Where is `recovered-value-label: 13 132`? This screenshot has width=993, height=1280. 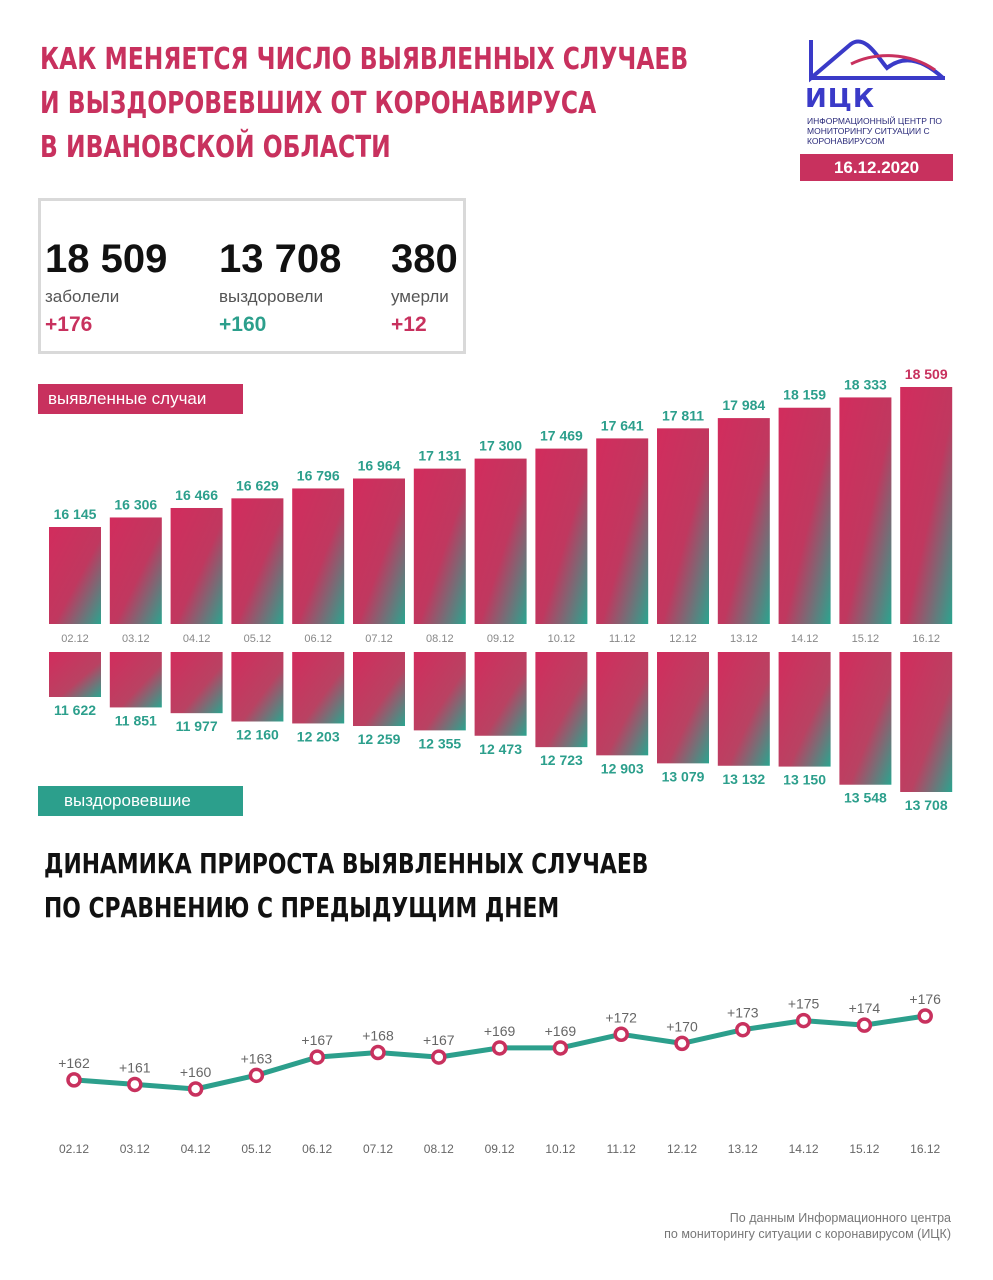
recovered-value-label: 13 132 is located at coordinates (743, 779).